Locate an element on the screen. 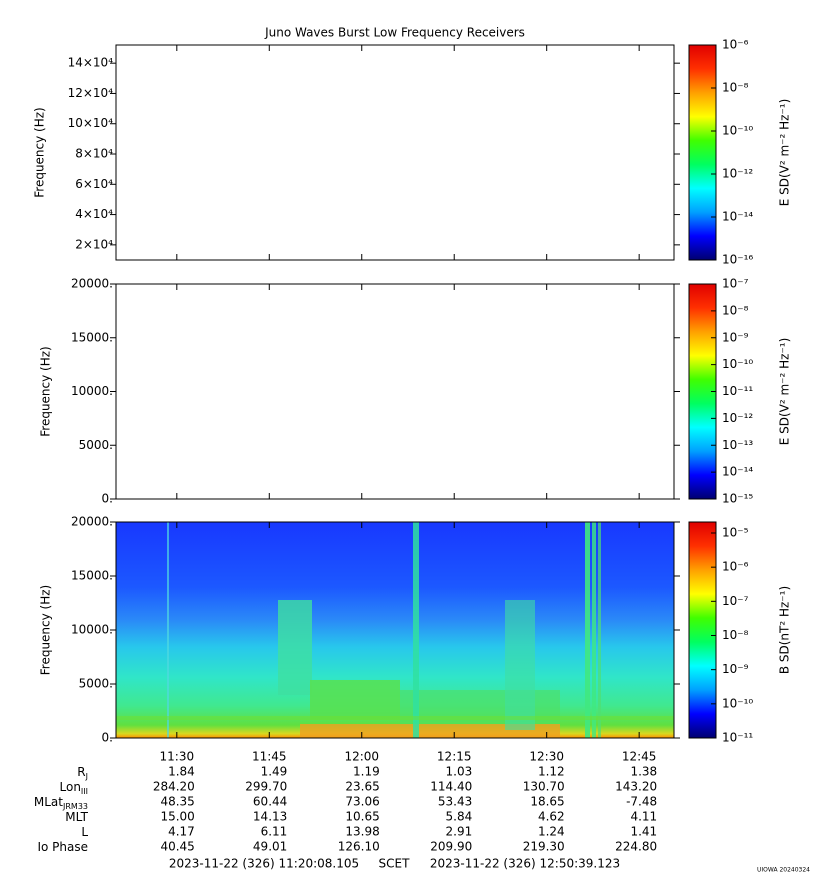 This screenshot has height=880, width=815. ephemeris-value: 1.03 is located at coordinates (459, 772).